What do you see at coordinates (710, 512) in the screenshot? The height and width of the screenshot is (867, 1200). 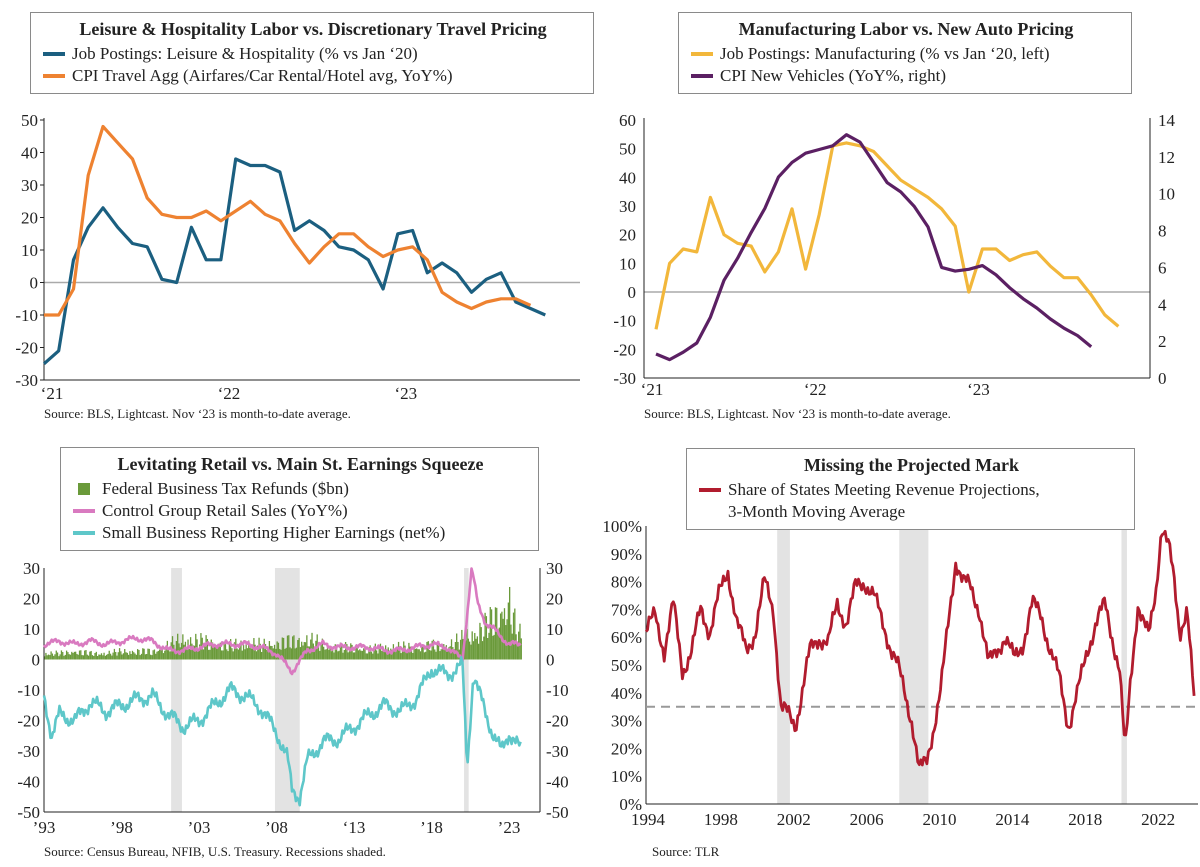 I see `legend-swatch-spacer` at bounding box center [710, 512].